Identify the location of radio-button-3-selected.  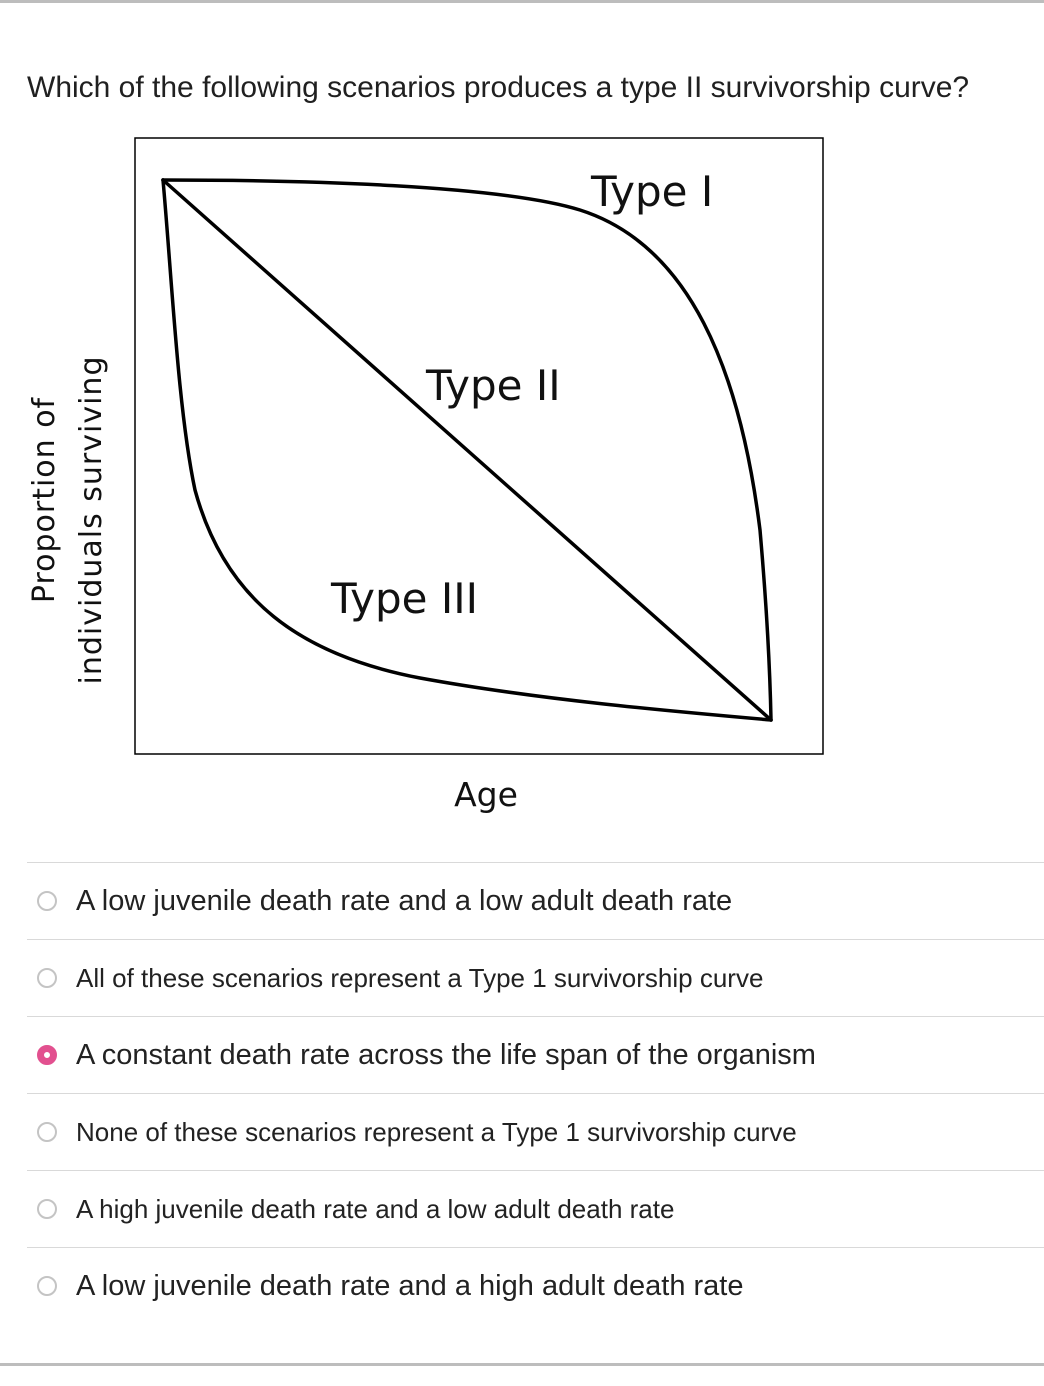
(47, 1055).